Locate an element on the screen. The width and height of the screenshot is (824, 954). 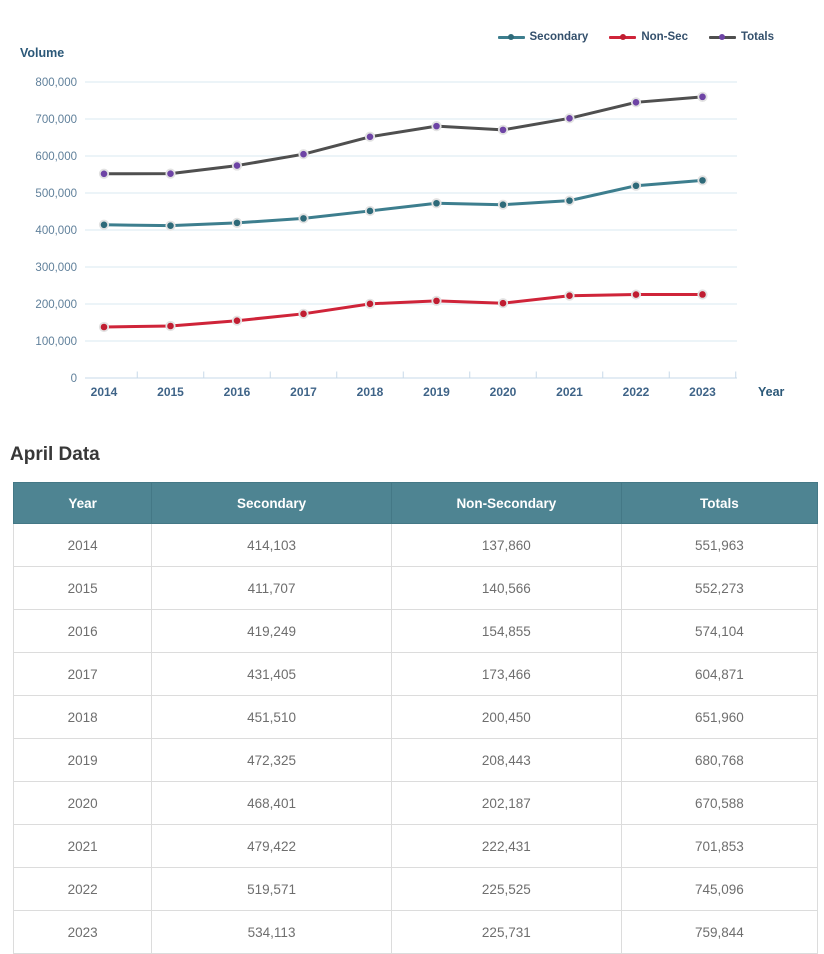
cell-totals: 670,588 is located at coordinates (719, 803).